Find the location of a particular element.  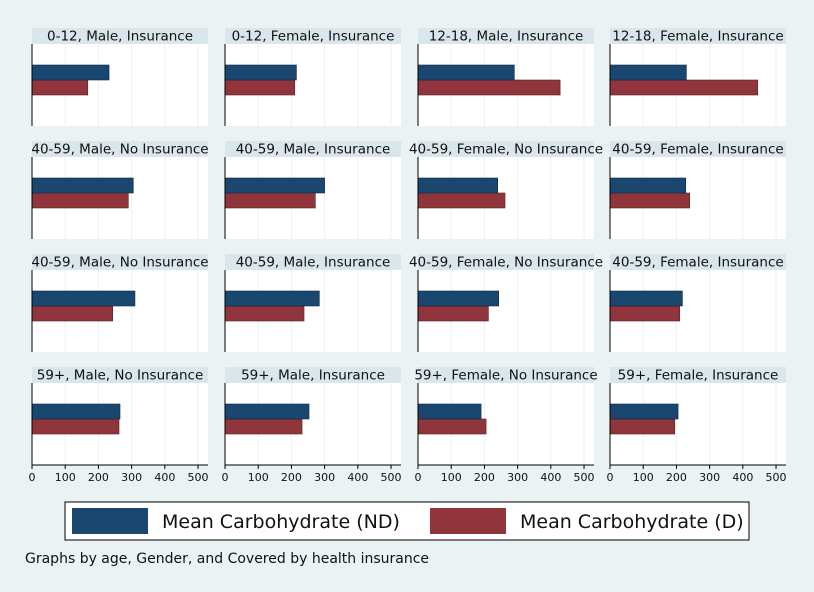

panel: 12-18, Male, Insurance is located at coordinates (505, 77).